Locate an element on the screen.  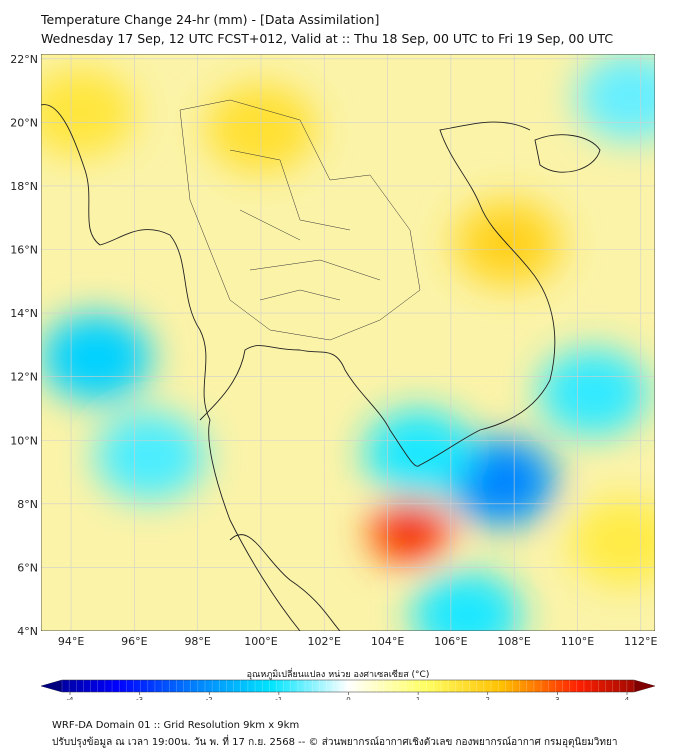
colorbar-tick-label: 1 is located at coordinates (418, 698).